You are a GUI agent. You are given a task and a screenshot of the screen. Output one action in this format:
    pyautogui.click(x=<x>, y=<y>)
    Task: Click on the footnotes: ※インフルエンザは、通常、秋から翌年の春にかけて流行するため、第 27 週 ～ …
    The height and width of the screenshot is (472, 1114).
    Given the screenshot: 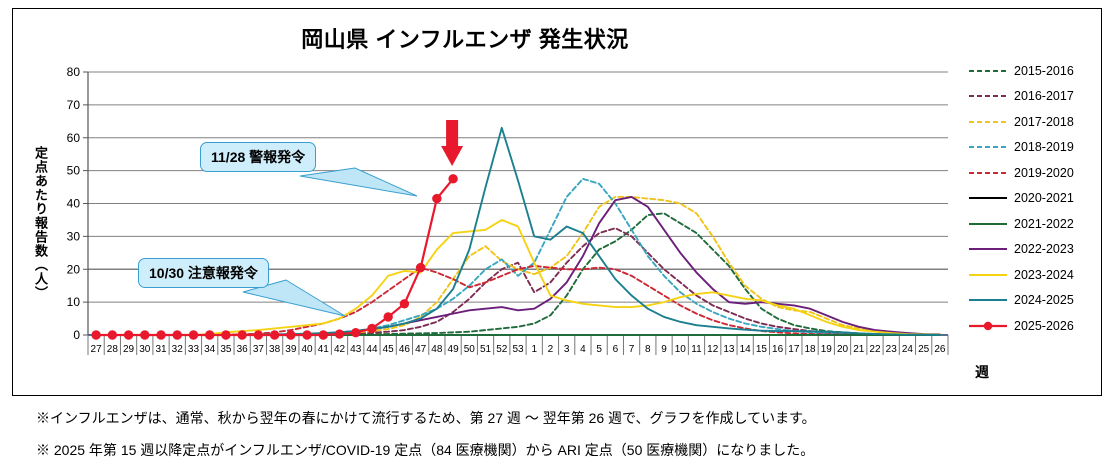 What is the action you would take?
    pyautogui.click(x=566, y=440)
    